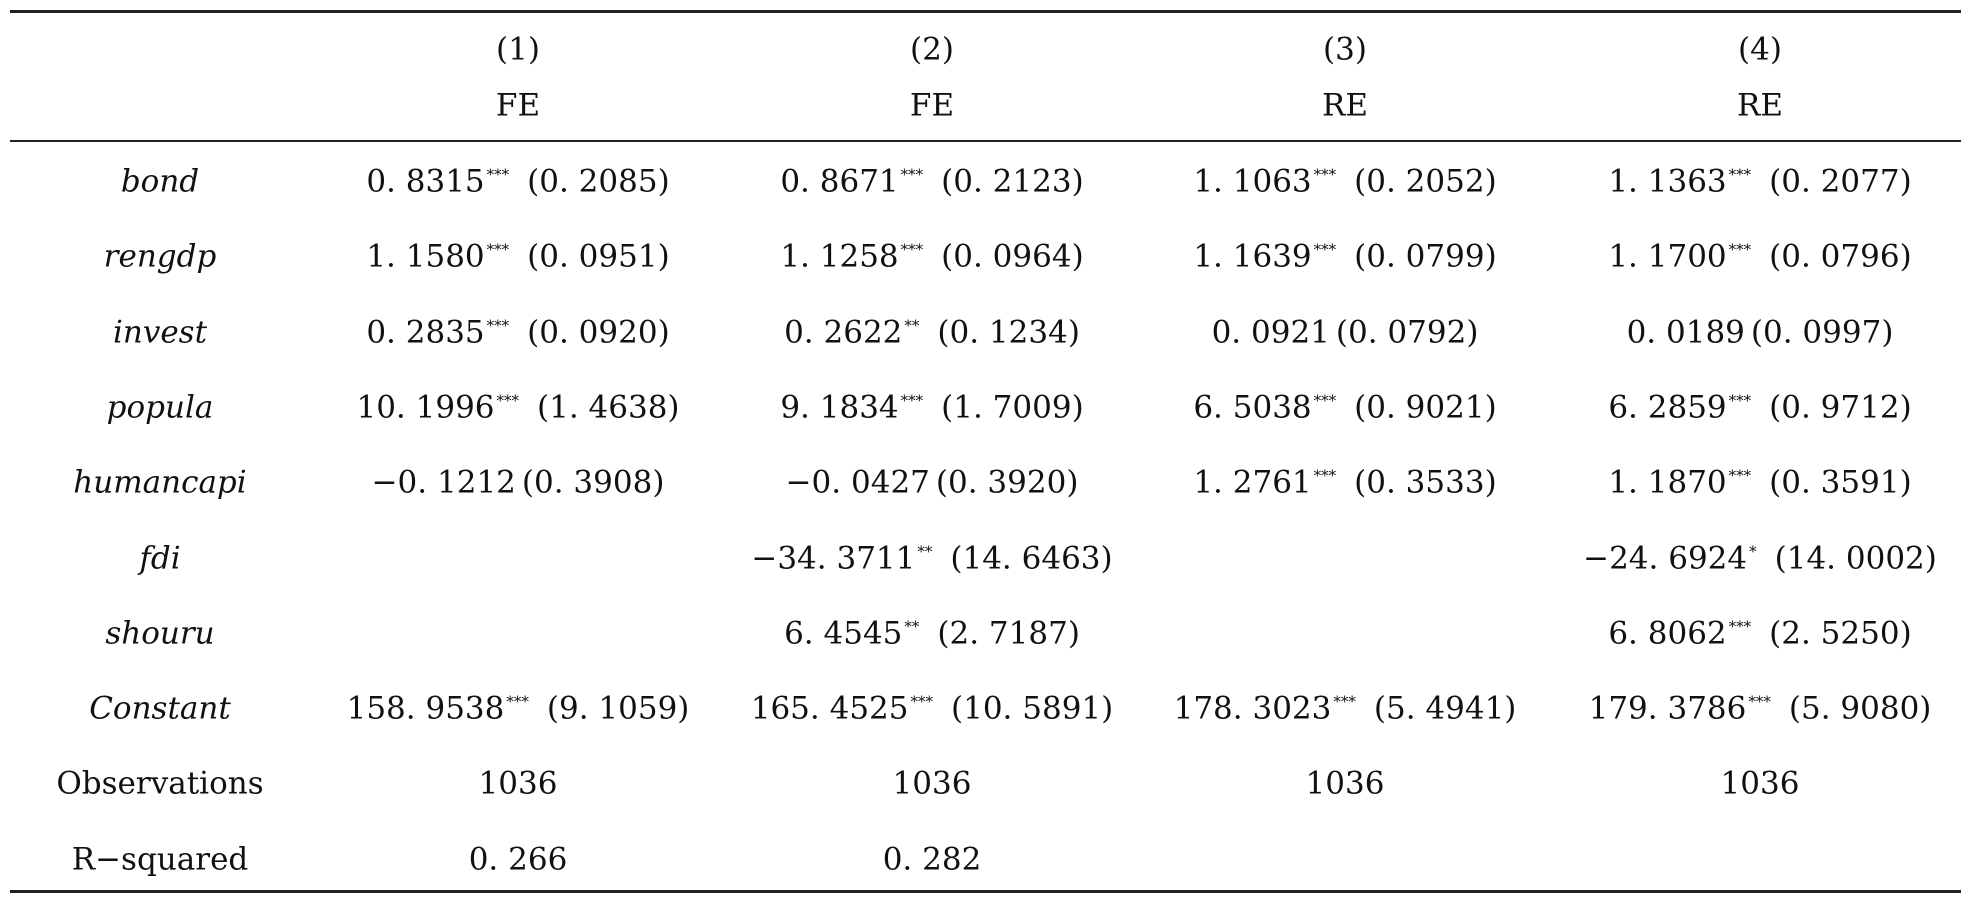 The width and height of the screenshot is (1971, 900). What do you see at coordinates (1008, 633) in the screenshot?
I see `standard-error: (2. 7187)` at bounding box center [1008, 633].